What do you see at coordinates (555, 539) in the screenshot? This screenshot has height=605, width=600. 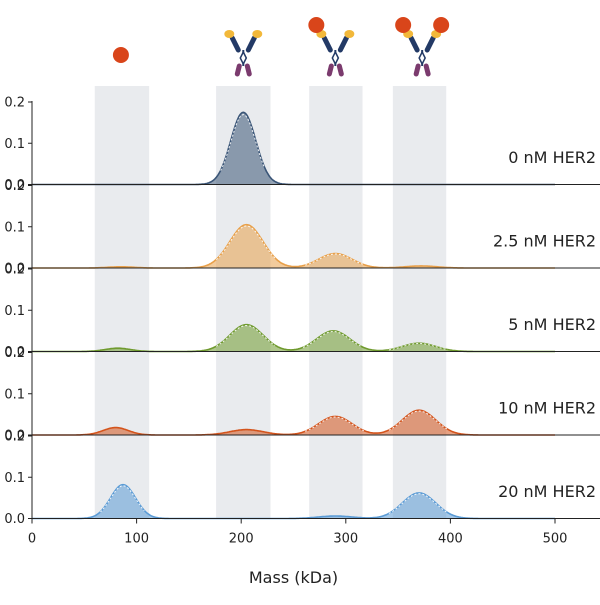 I see `x-tick-label: 500` at bounding box center [555, 539].